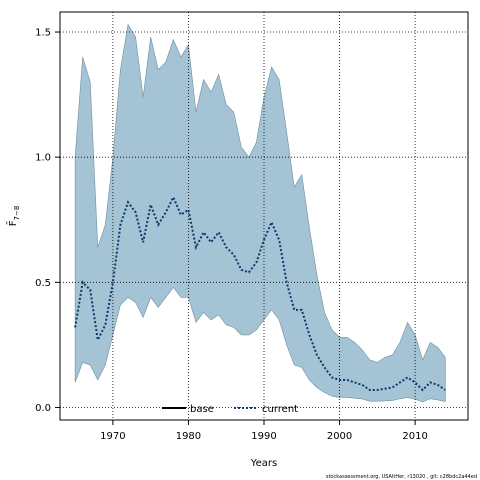 The width and height of the screenshot is (480, 480). I want to click on x-tick-label-2000: 2000, so click(339, 436).